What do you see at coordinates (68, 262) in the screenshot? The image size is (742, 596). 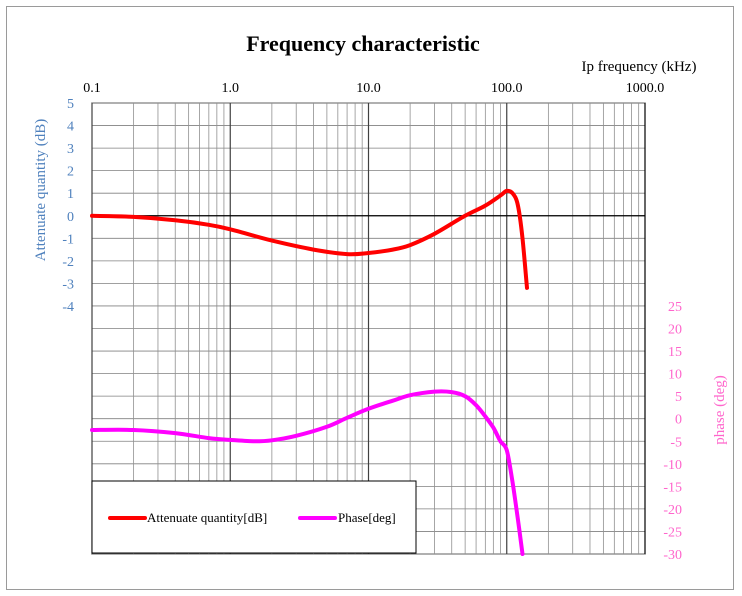 I see `y-tick-label-left: -2` at bounding box center [68, 262].